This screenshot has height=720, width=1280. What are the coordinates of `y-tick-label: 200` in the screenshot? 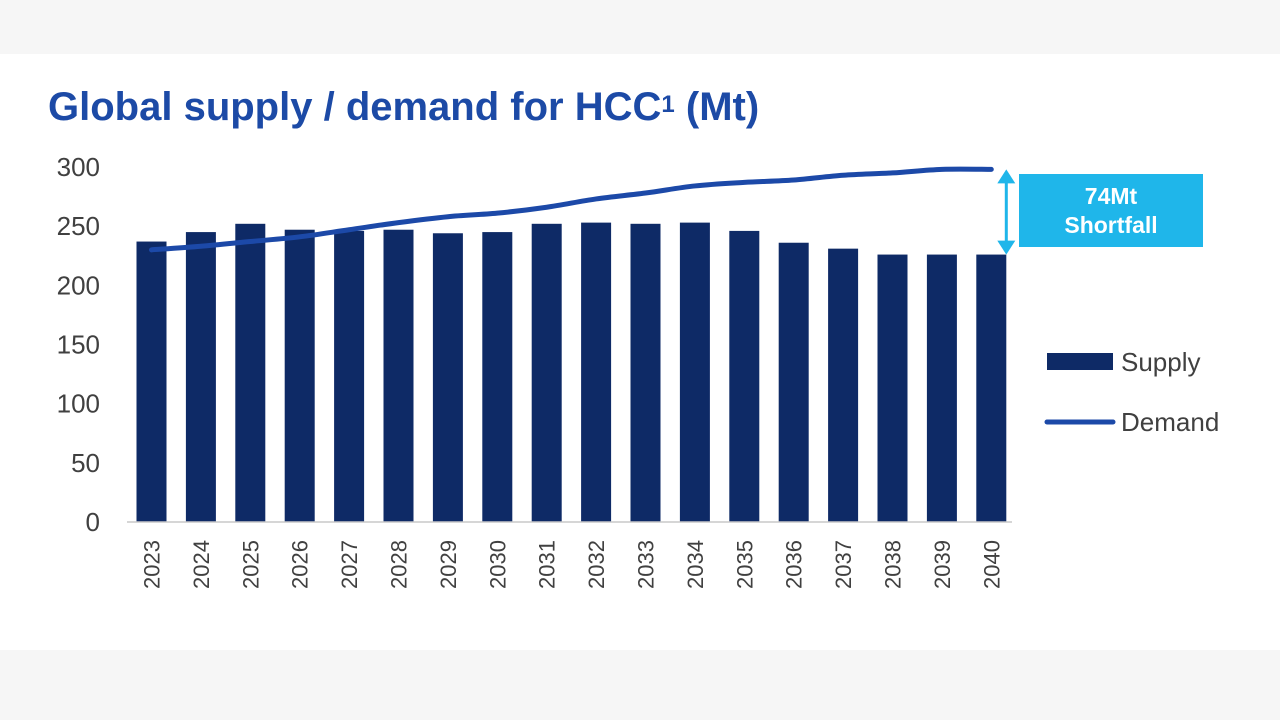 It's located at (78, 285).